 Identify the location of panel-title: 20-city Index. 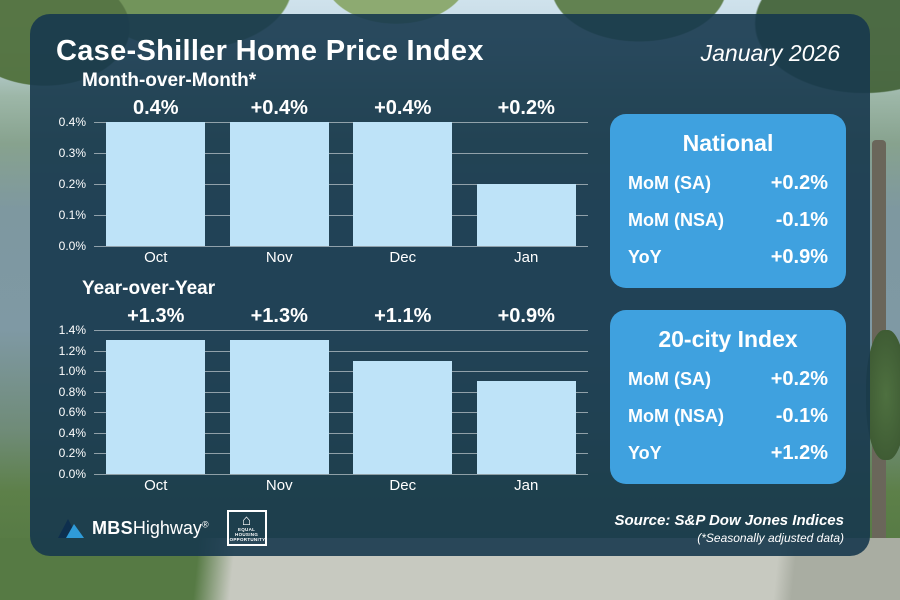
(728, 339).